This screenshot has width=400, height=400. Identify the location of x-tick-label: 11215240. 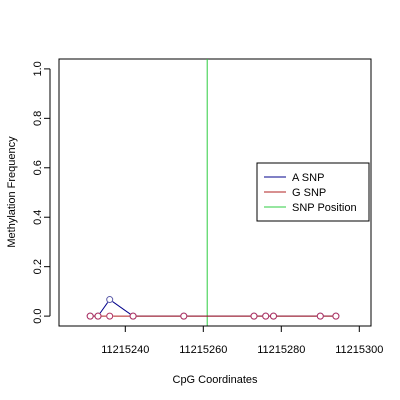
(125, 350).